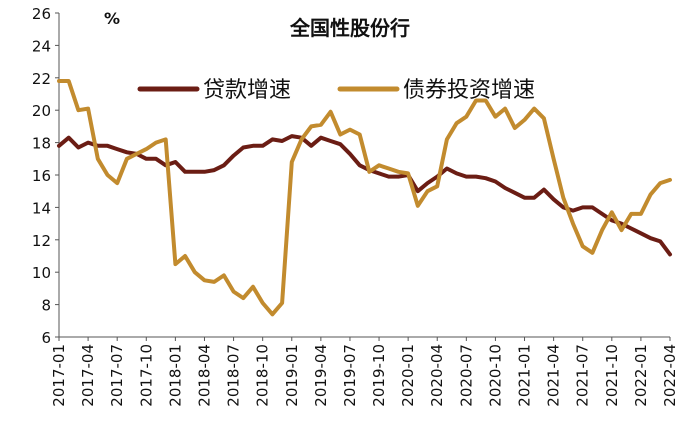 The image size is (700, 435). I want to click on x-tick-label: 2018-10, so click(263, 375).